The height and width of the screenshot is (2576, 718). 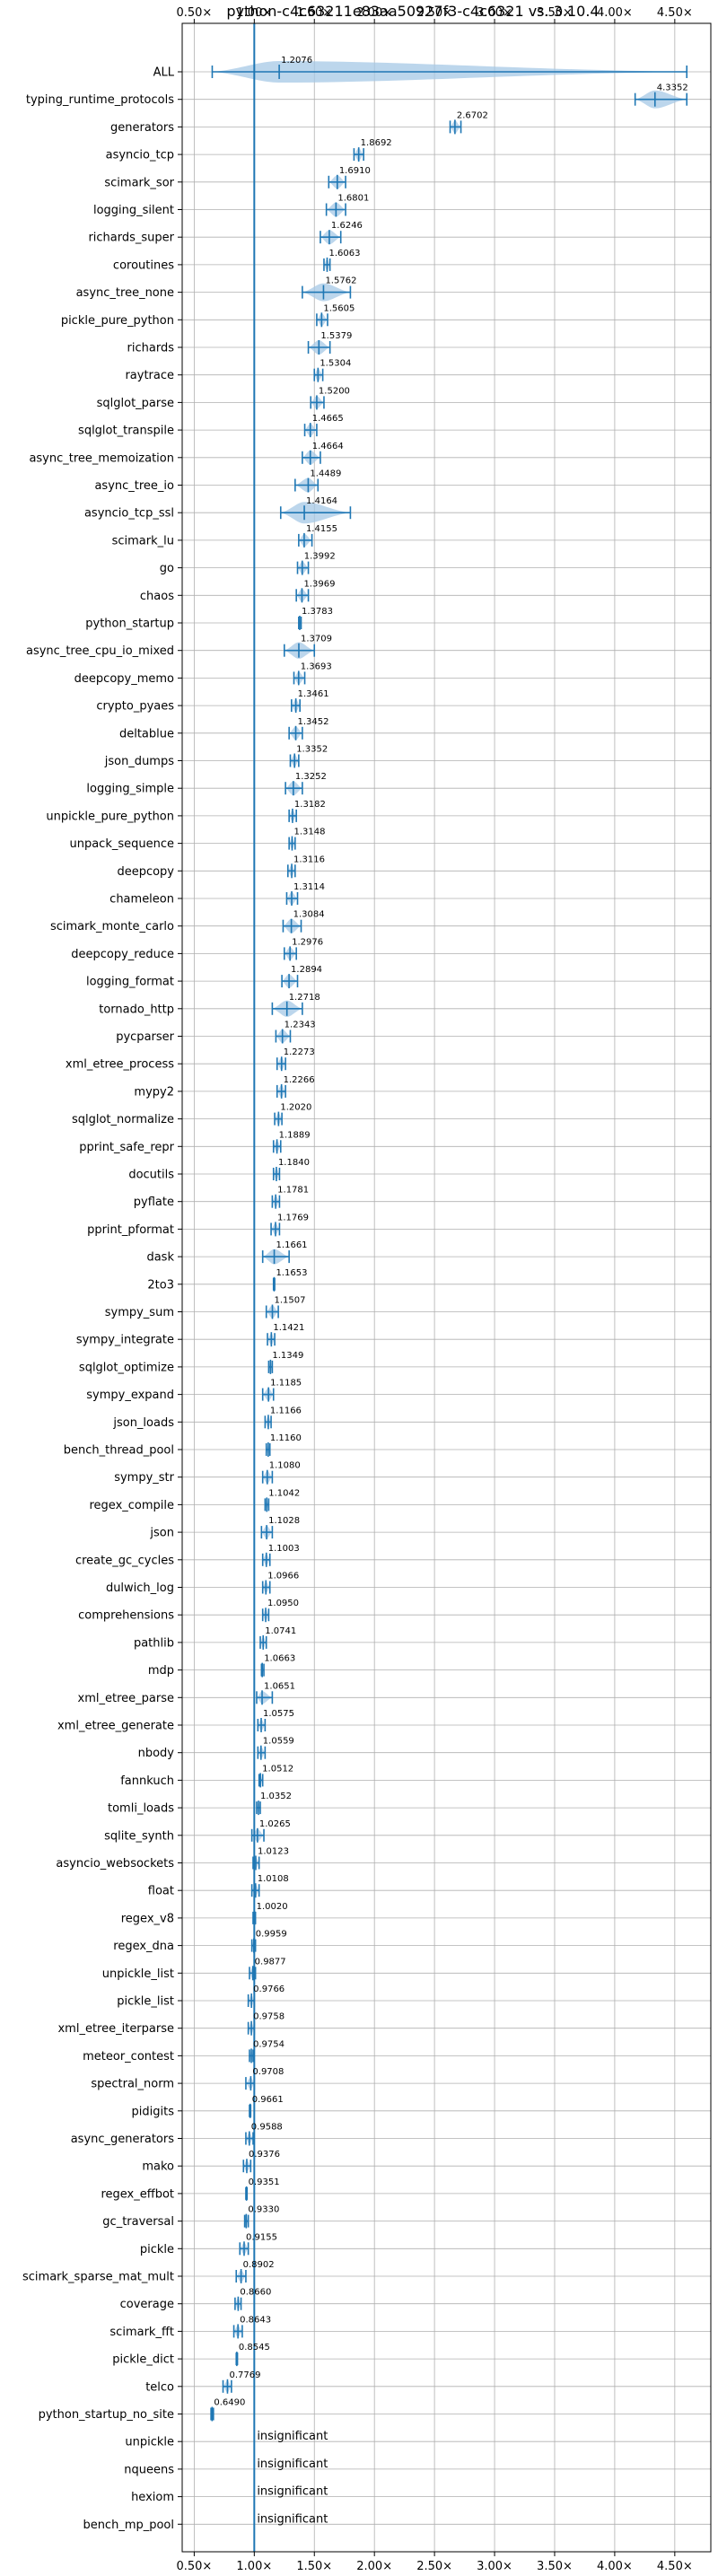 I want to click on x-tick-label-bottom: 1.00×, so click(x=254, y=2566).